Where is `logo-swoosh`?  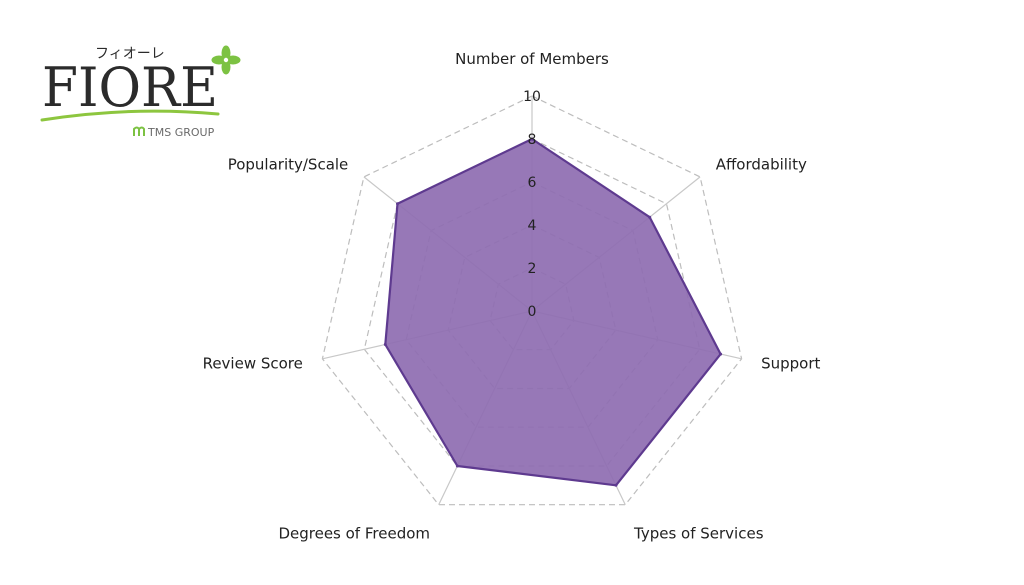 logo-swoosh is located at coordinates (130, 115).